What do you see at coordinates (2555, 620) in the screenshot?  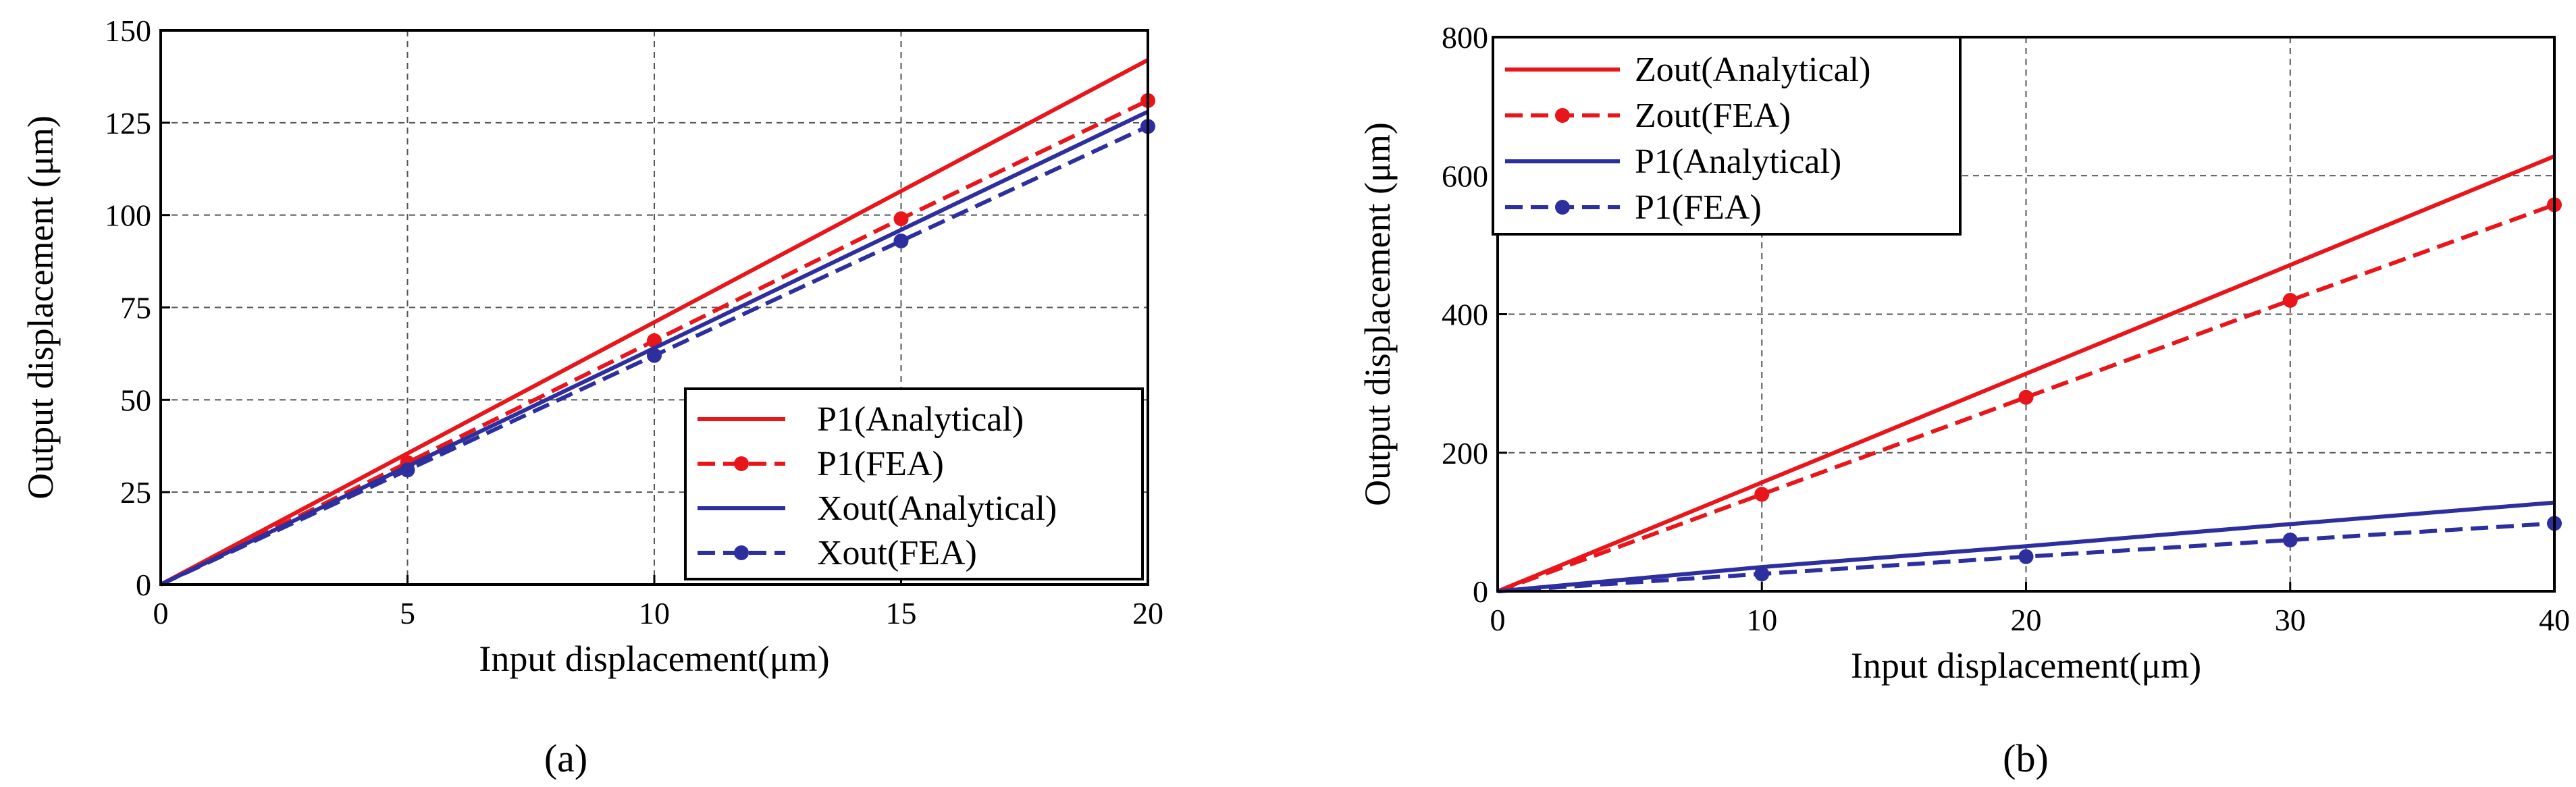 I see `x-tick-label: 40` at bounding box center [2555, 620].